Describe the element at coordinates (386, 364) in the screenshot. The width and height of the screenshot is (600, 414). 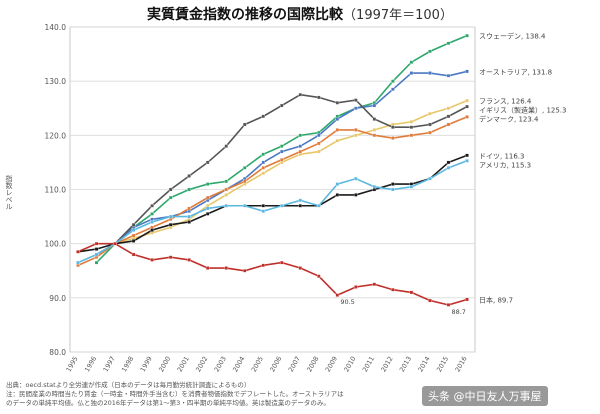
I see `x-tick-label: 2012` at that location.